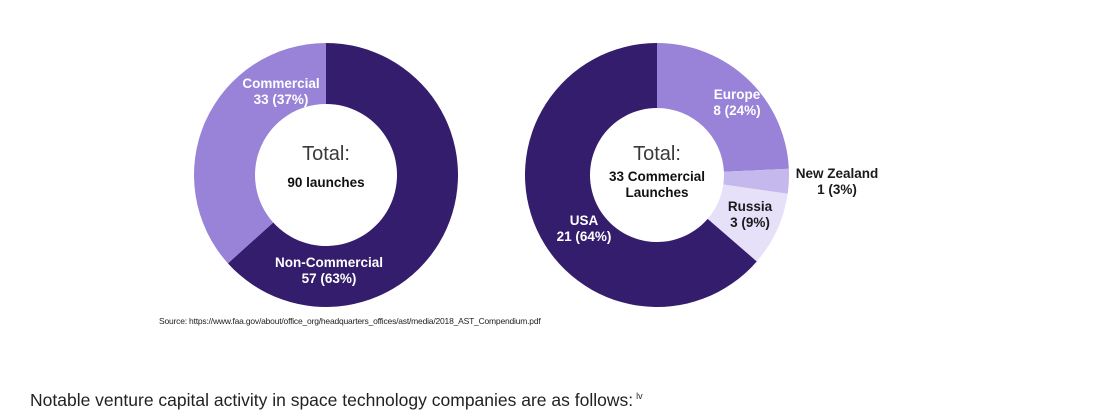 The width and height of the screenshot is (1097, 420). Describe the element at coordinates (329, 270) in the screenshot. I see `slice-label-non-commercial: Non-Commercial 57 (63%)` at that location.